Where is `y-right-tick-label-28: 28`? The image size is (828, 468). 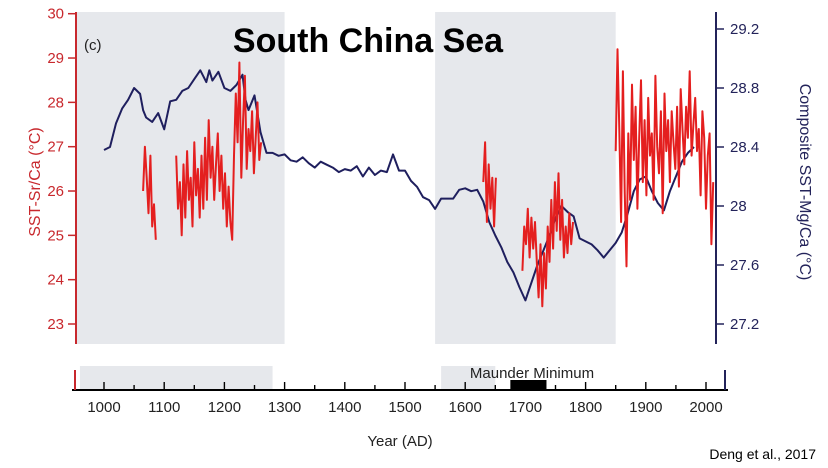
y-right-tick-label-28: 28 is located at coordinates (738, 206).